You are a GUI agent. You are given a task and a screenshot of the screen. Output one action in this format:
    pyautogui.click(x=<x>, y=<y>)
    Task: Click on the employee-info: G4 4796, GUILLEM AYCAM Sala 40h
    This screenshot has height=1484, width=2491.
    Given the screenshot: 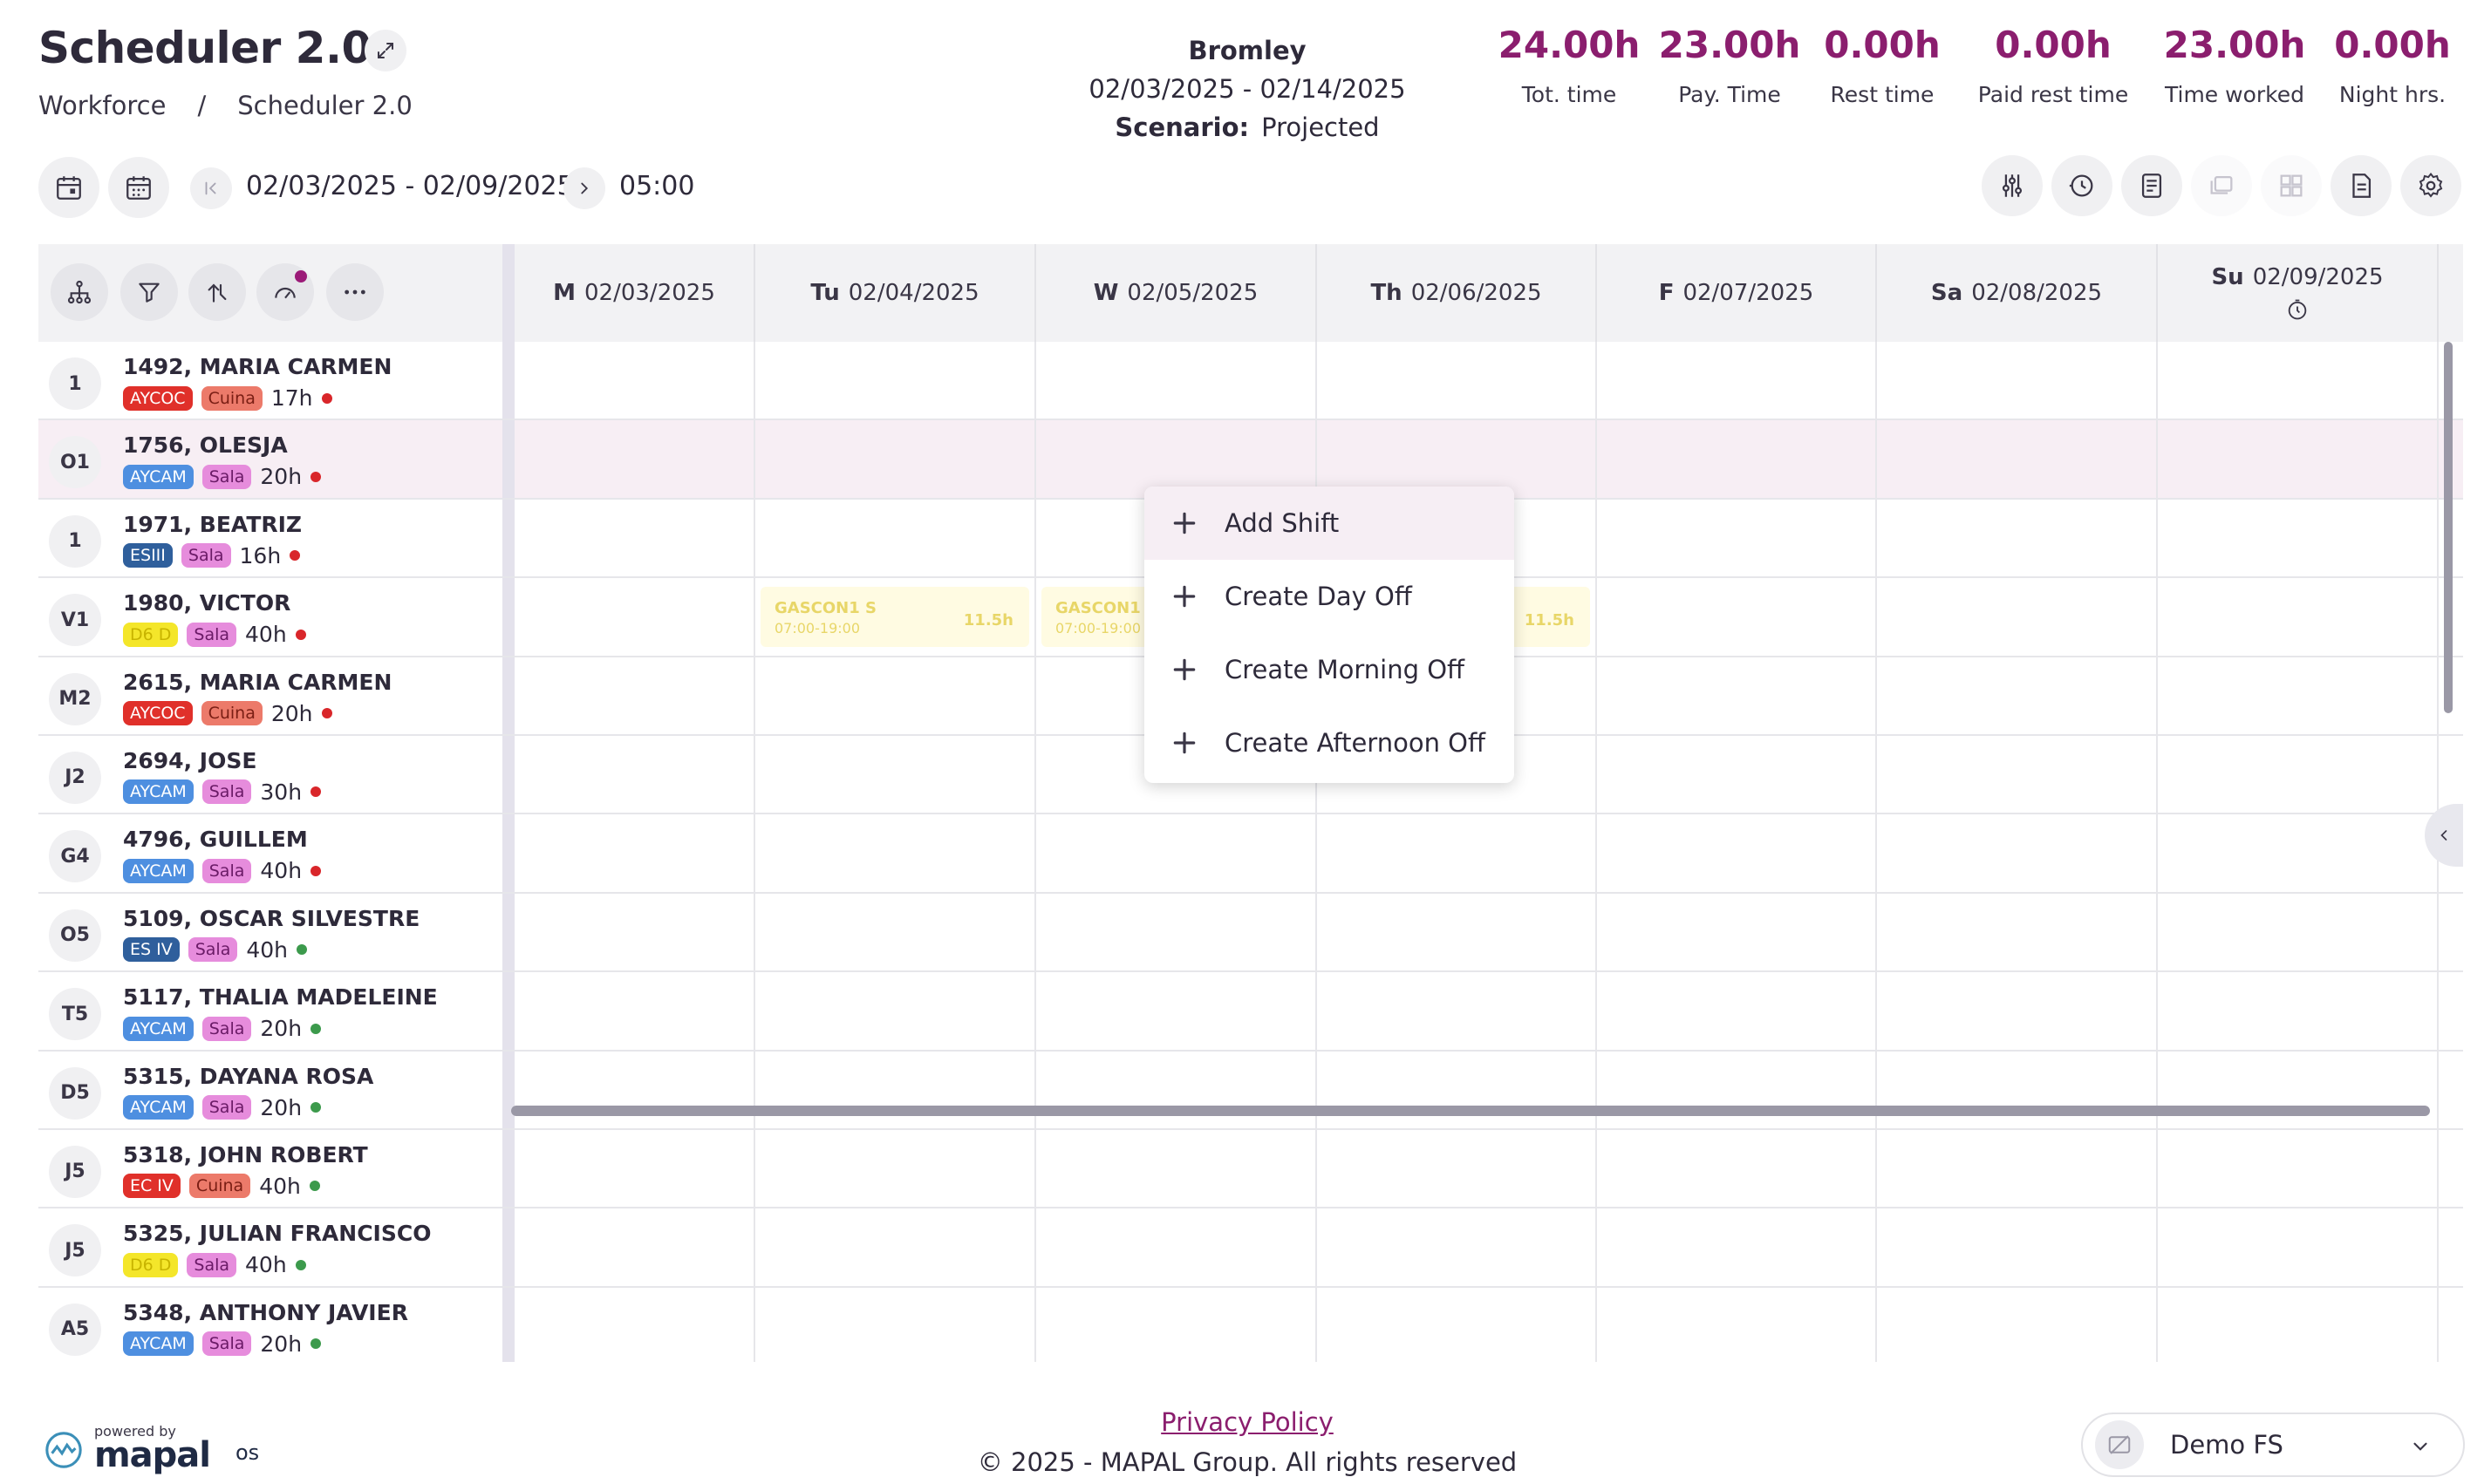 What is the action you would take?
    pyautogui.click(x=270, y=852)
    